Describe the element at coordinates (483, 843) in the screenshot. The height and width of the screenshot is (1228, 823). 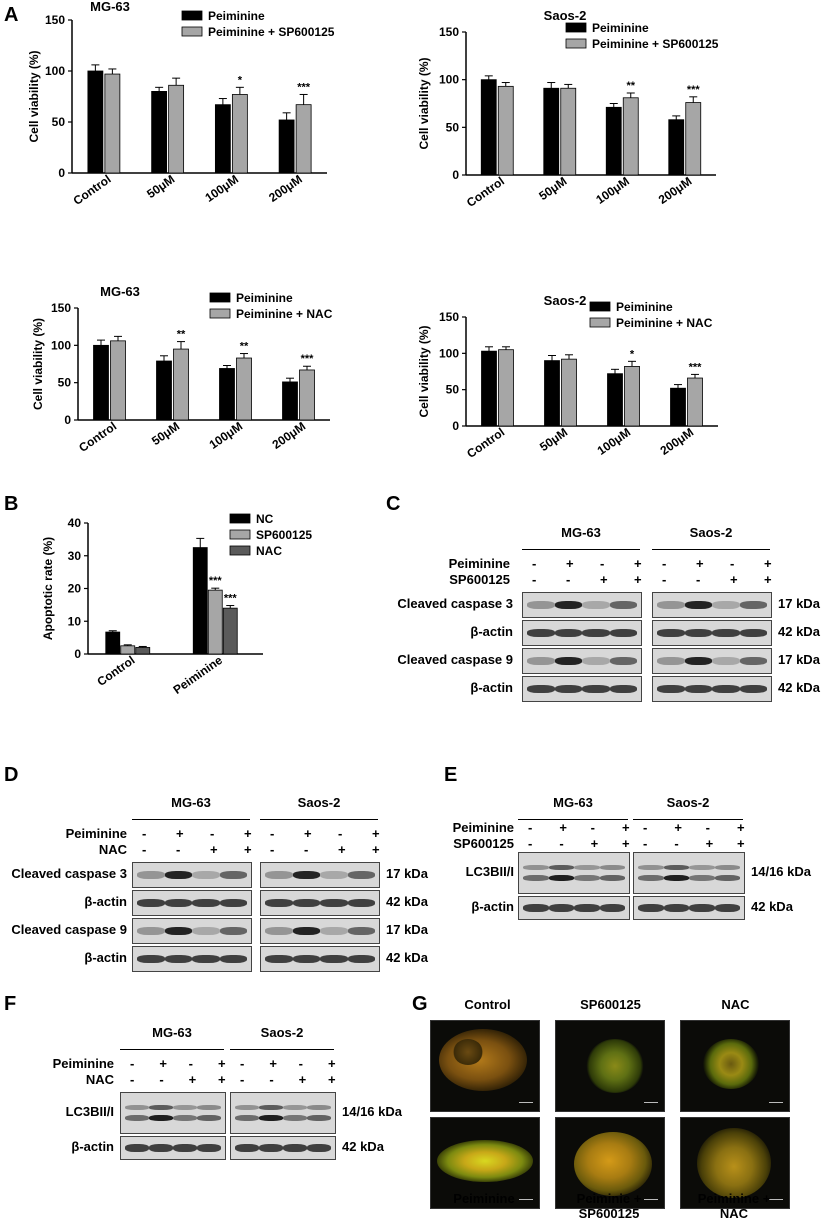
I see `treatment-label: SP600125` at that location.